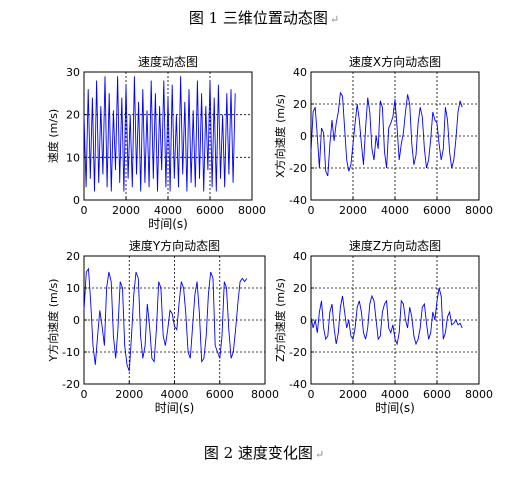 The height and width of the screenshot is (477, 528). I want to click on figure-2-caption-text: 图 2 速度变化图, so click(258, 453).